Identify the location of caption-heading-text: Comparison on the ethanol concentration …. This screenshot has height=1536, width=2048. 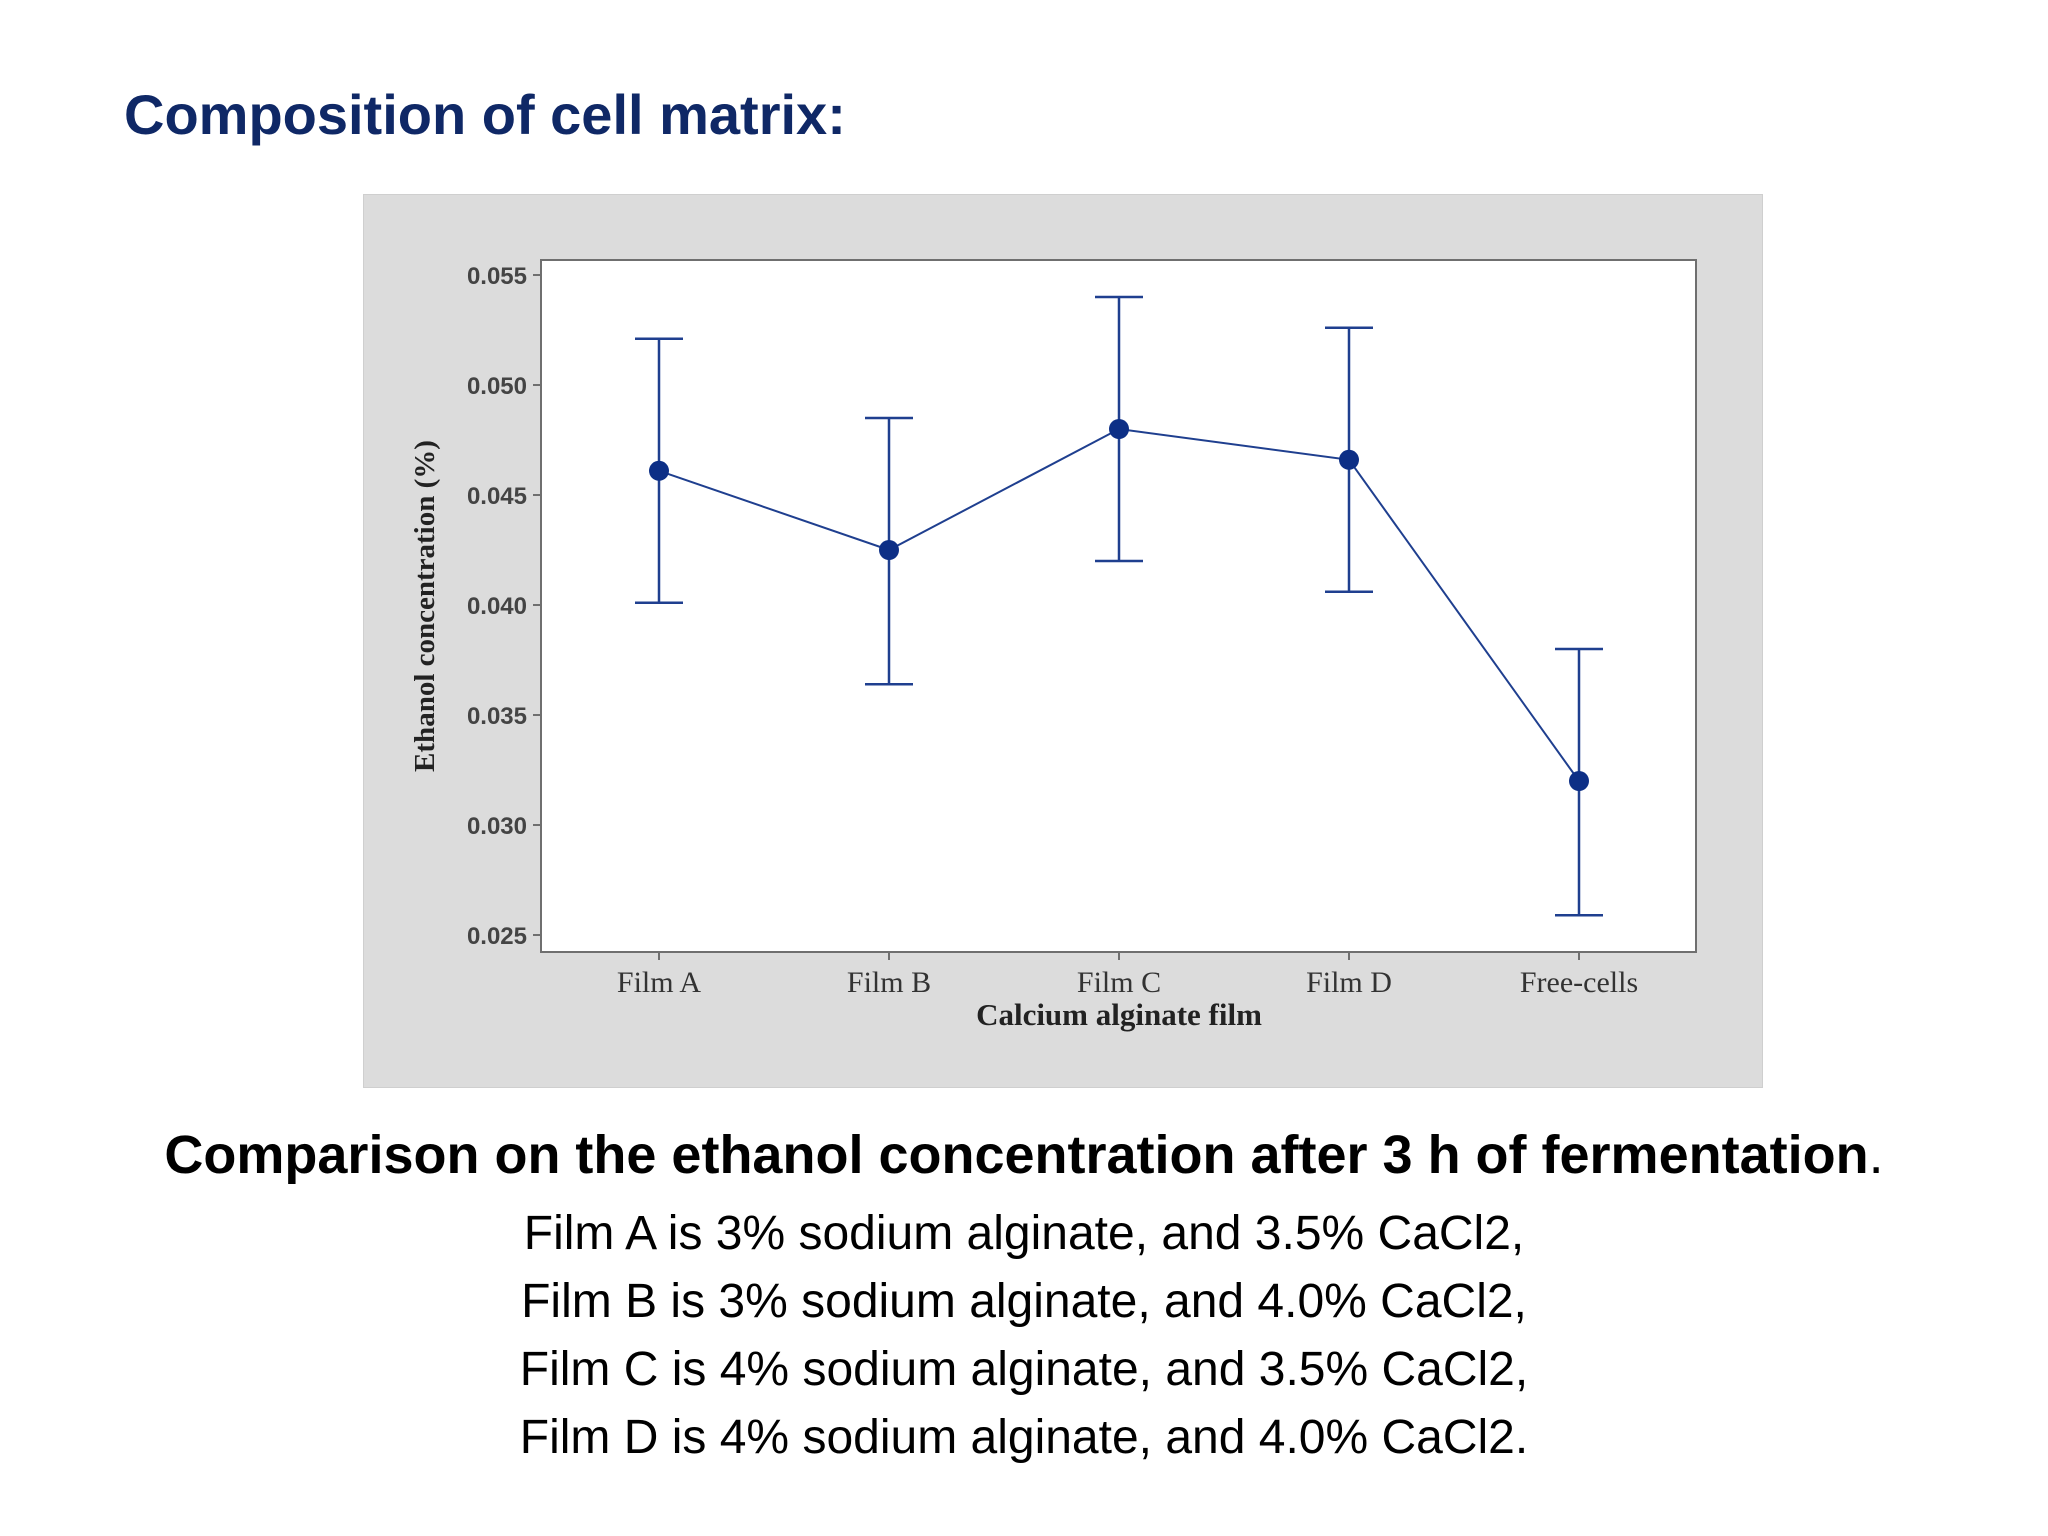
(1016, 1155).